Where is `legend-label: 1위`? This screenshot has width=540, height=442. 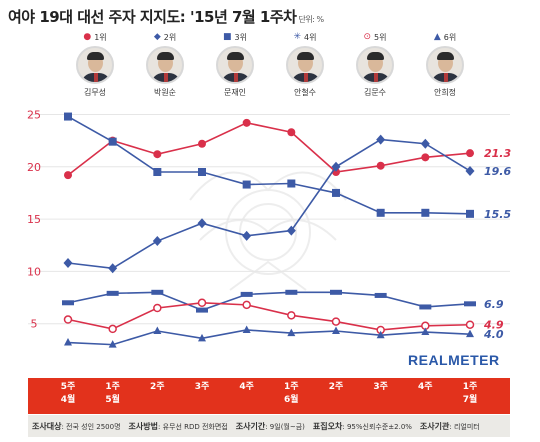
legend-label: 1위 is located at coordinates (100, 37).